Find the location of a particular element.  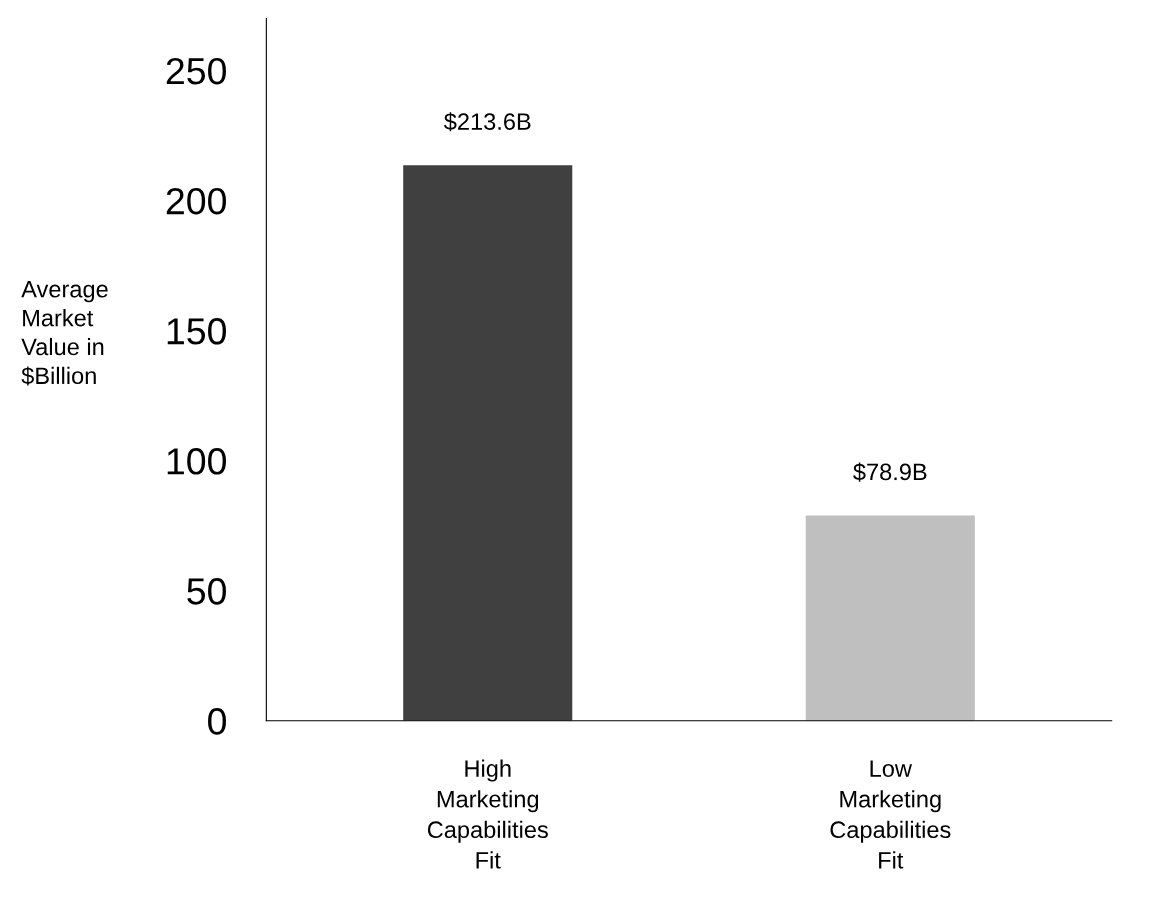

x-tick-label: High Marketing Capabilities Fit is located at coordinates (487, 814).